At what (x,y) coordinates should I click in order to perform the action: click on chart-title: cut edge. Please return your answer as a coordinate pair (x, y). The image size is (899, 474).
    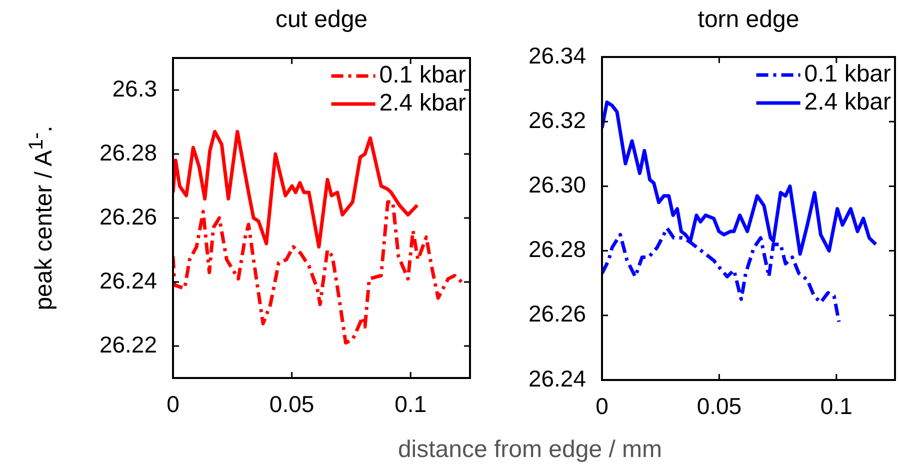
    Looking at the image, I should click on (321, 20).